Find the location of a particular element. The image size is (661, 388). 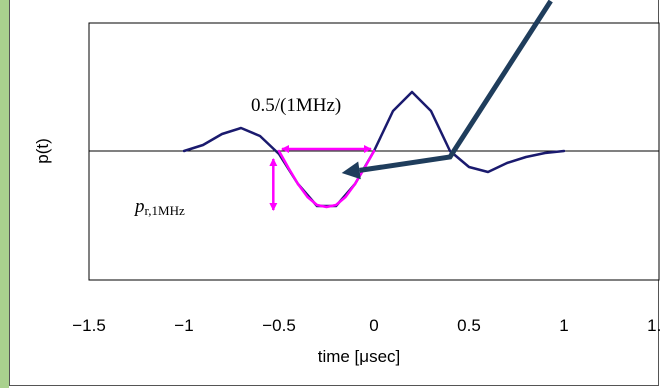

x-tick-label: 1 is located at coordinates (563, 325).